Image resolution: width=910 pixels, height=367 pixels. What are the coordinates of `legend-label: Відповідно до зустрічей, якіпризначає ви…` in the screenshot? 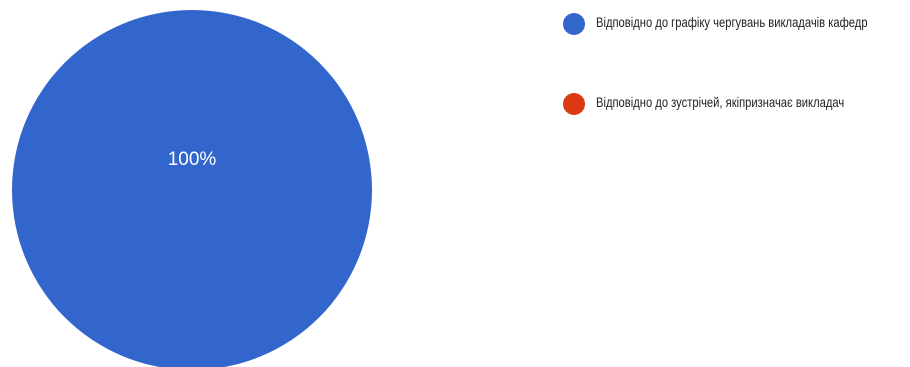 It's located at (720, 102).